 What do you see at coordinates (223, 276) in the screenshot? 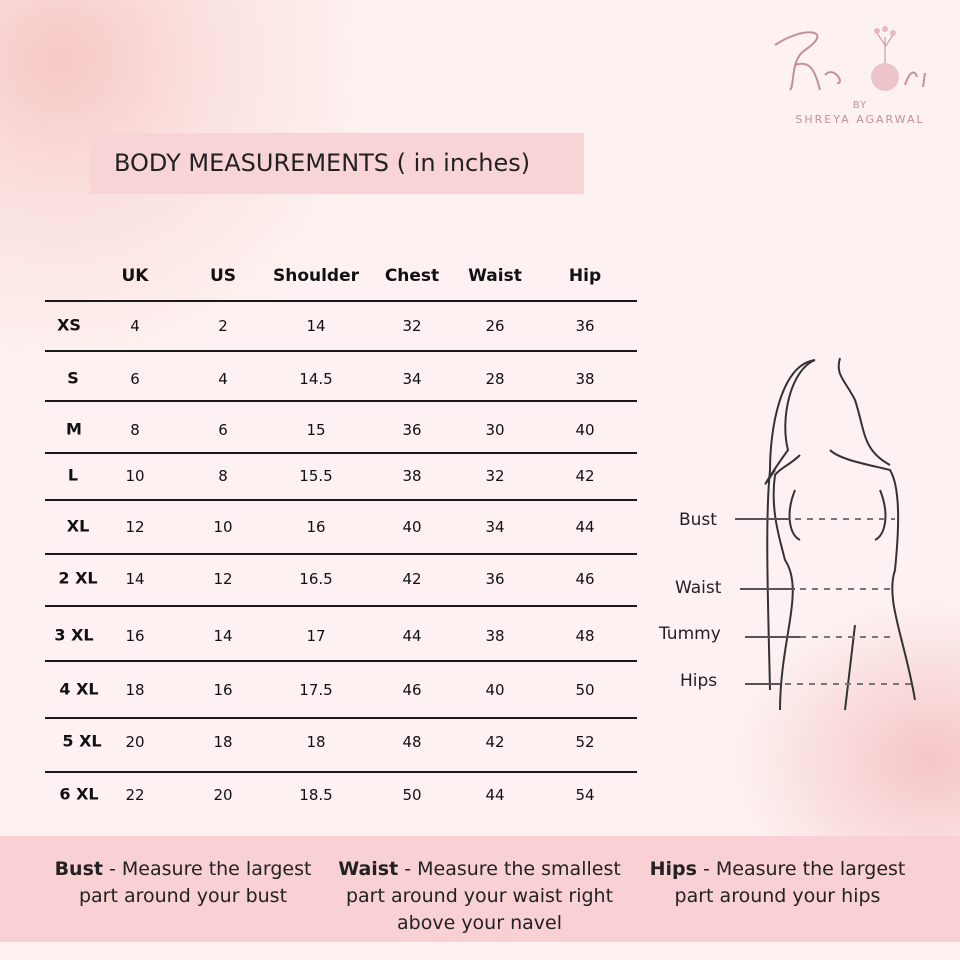
I see `column-header: US` at bounding box center [223, 276].